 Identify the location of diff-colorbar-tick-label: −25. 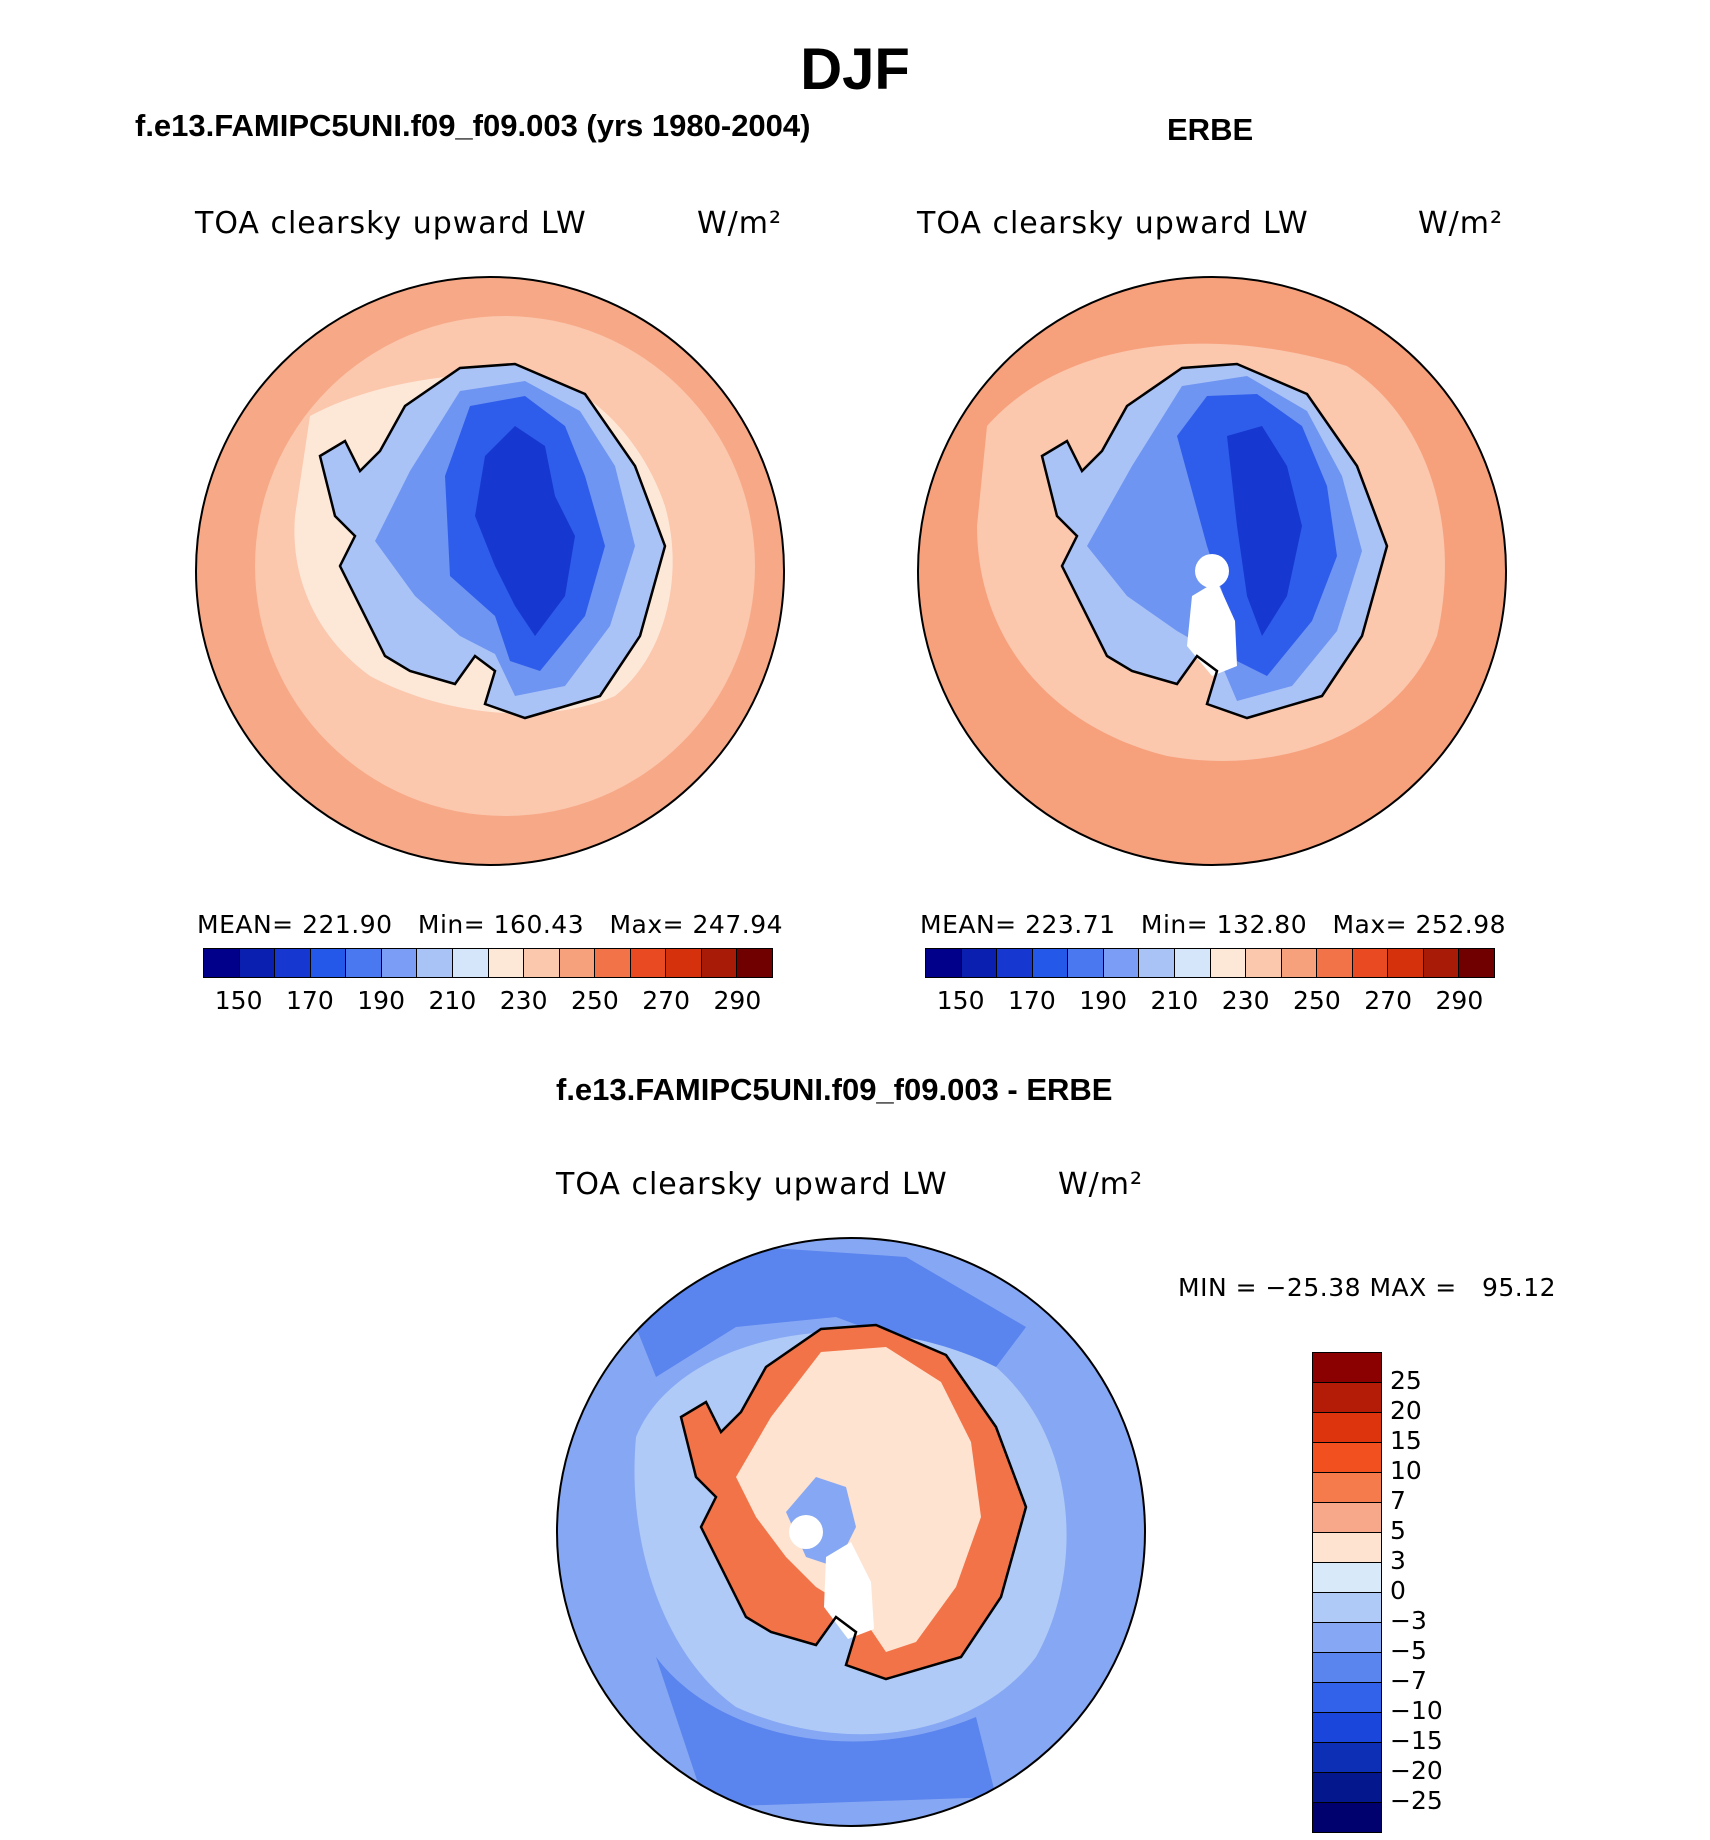
(1416, 1800).